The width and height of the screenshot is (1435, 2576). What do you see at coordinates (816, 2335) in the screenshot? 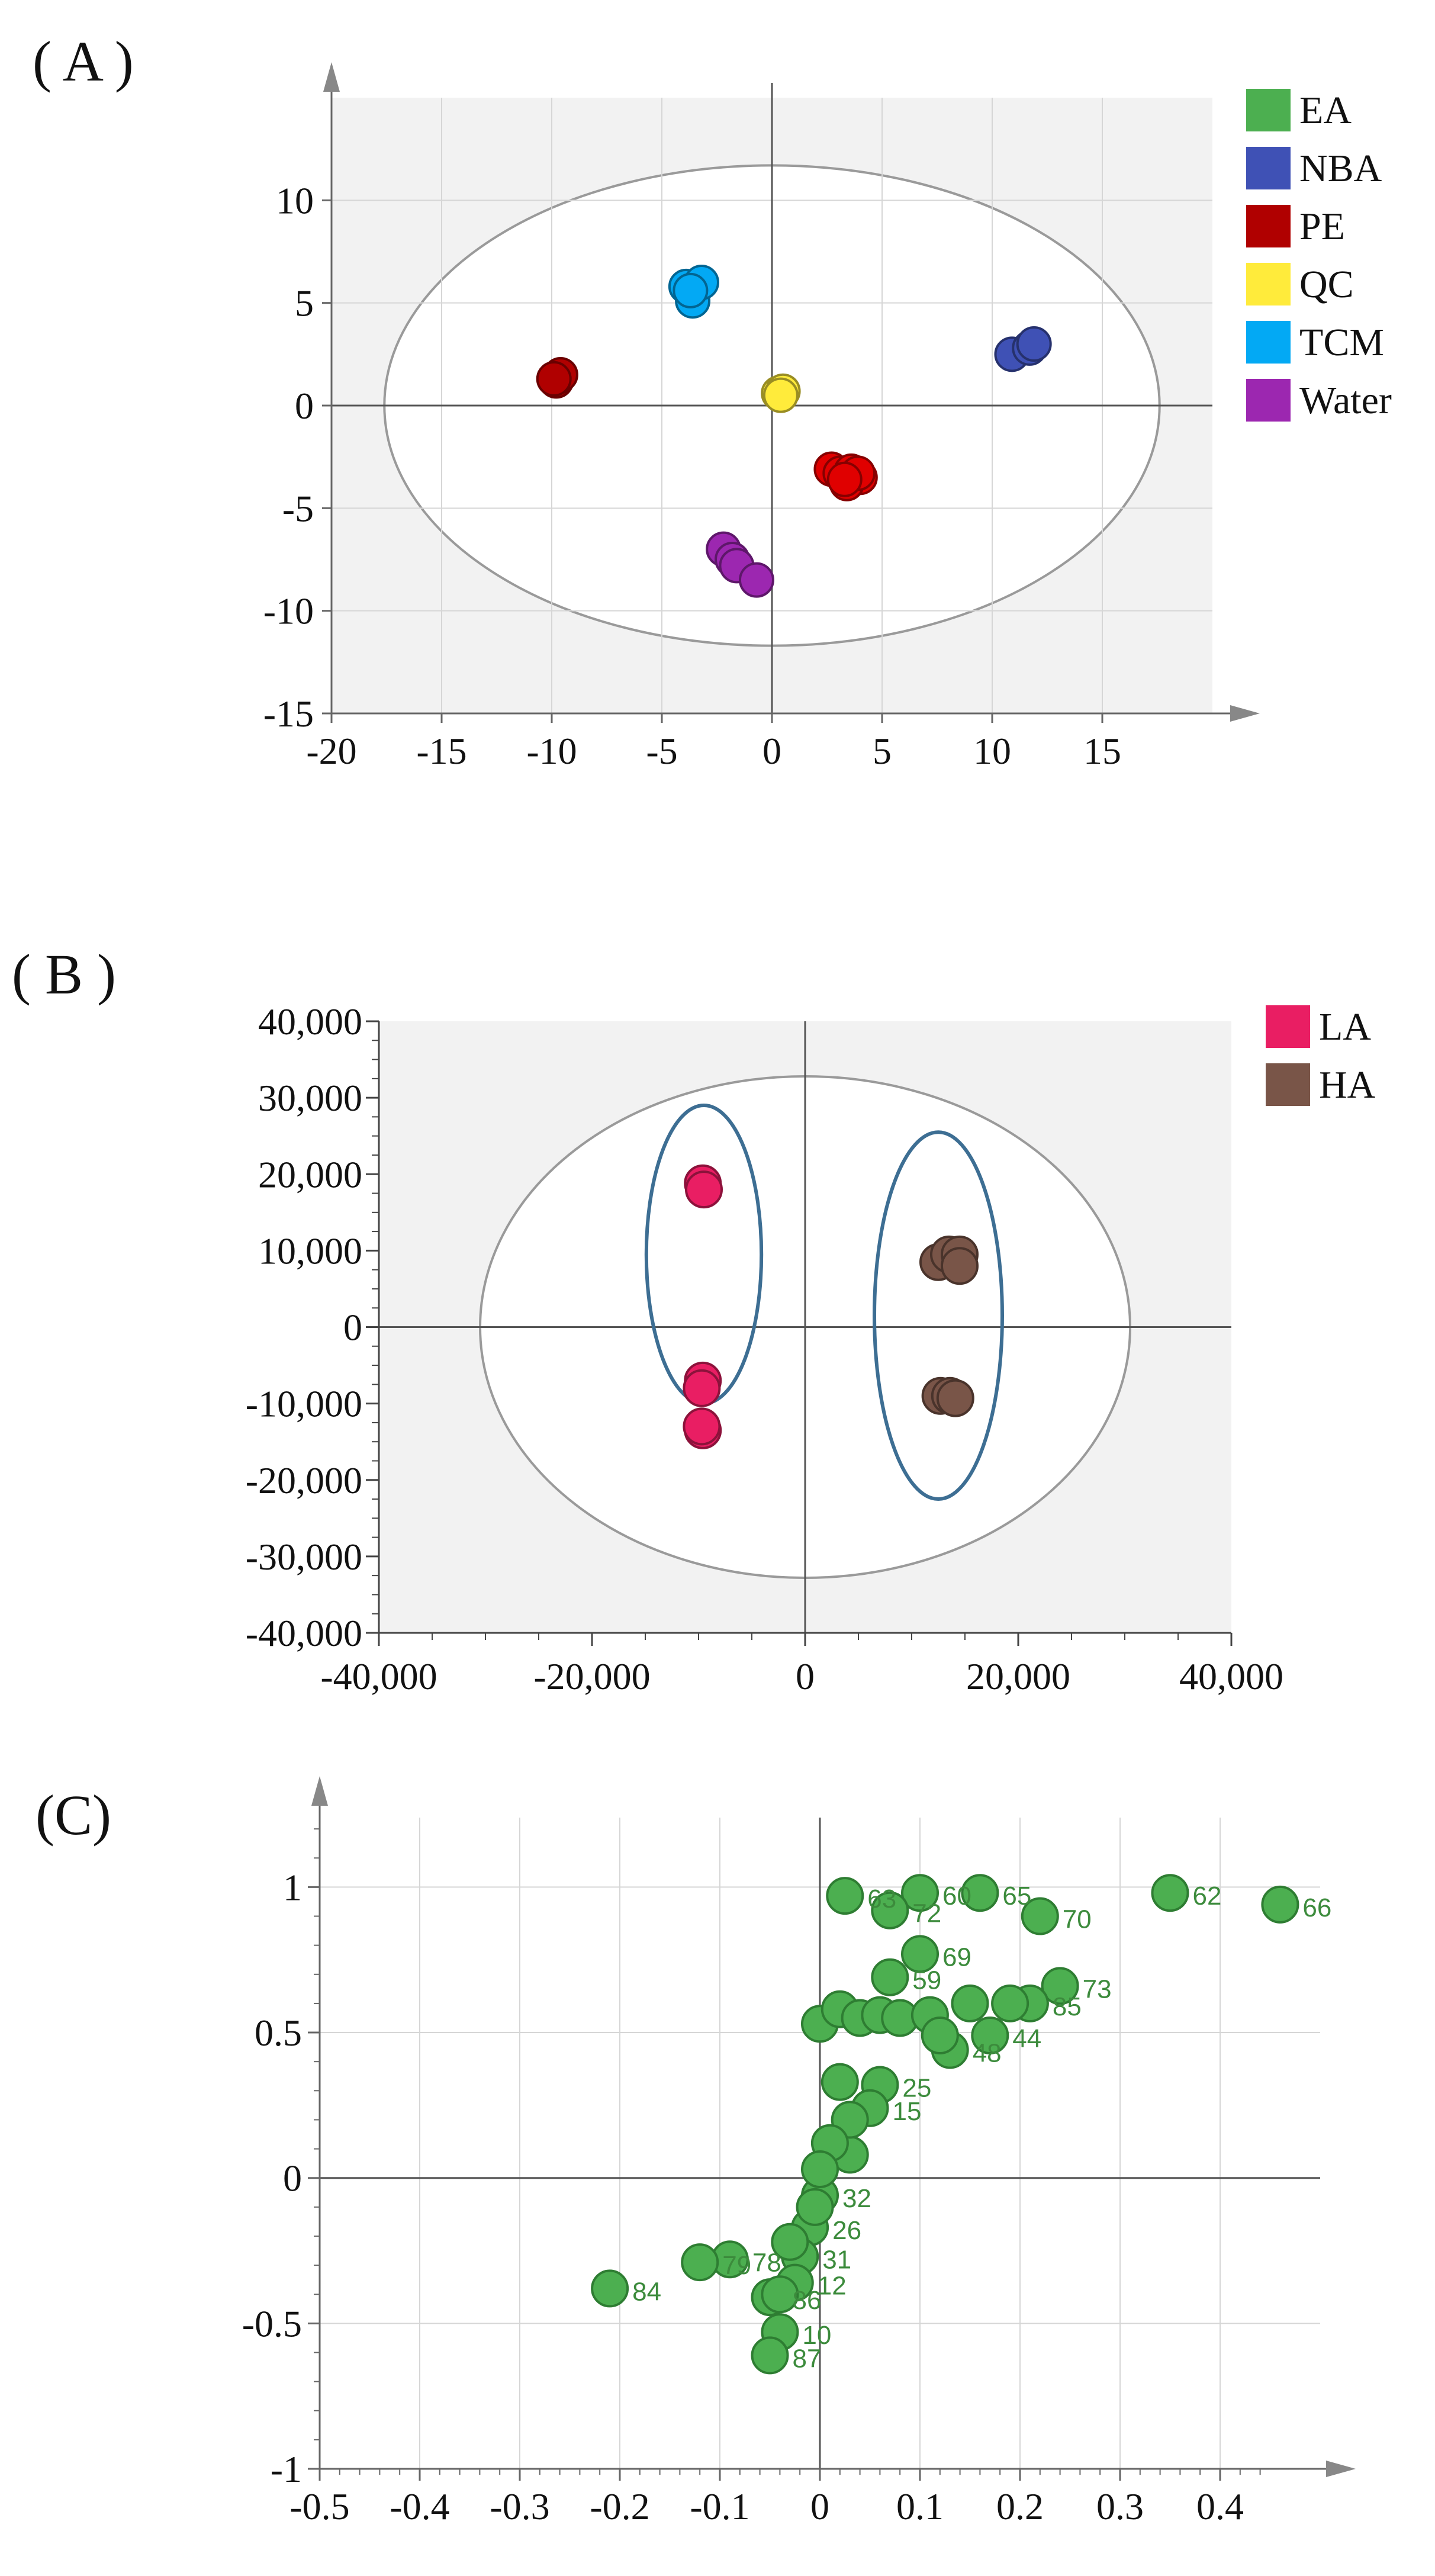
I see `point-label: 10` at bounding box center [816, 2335].